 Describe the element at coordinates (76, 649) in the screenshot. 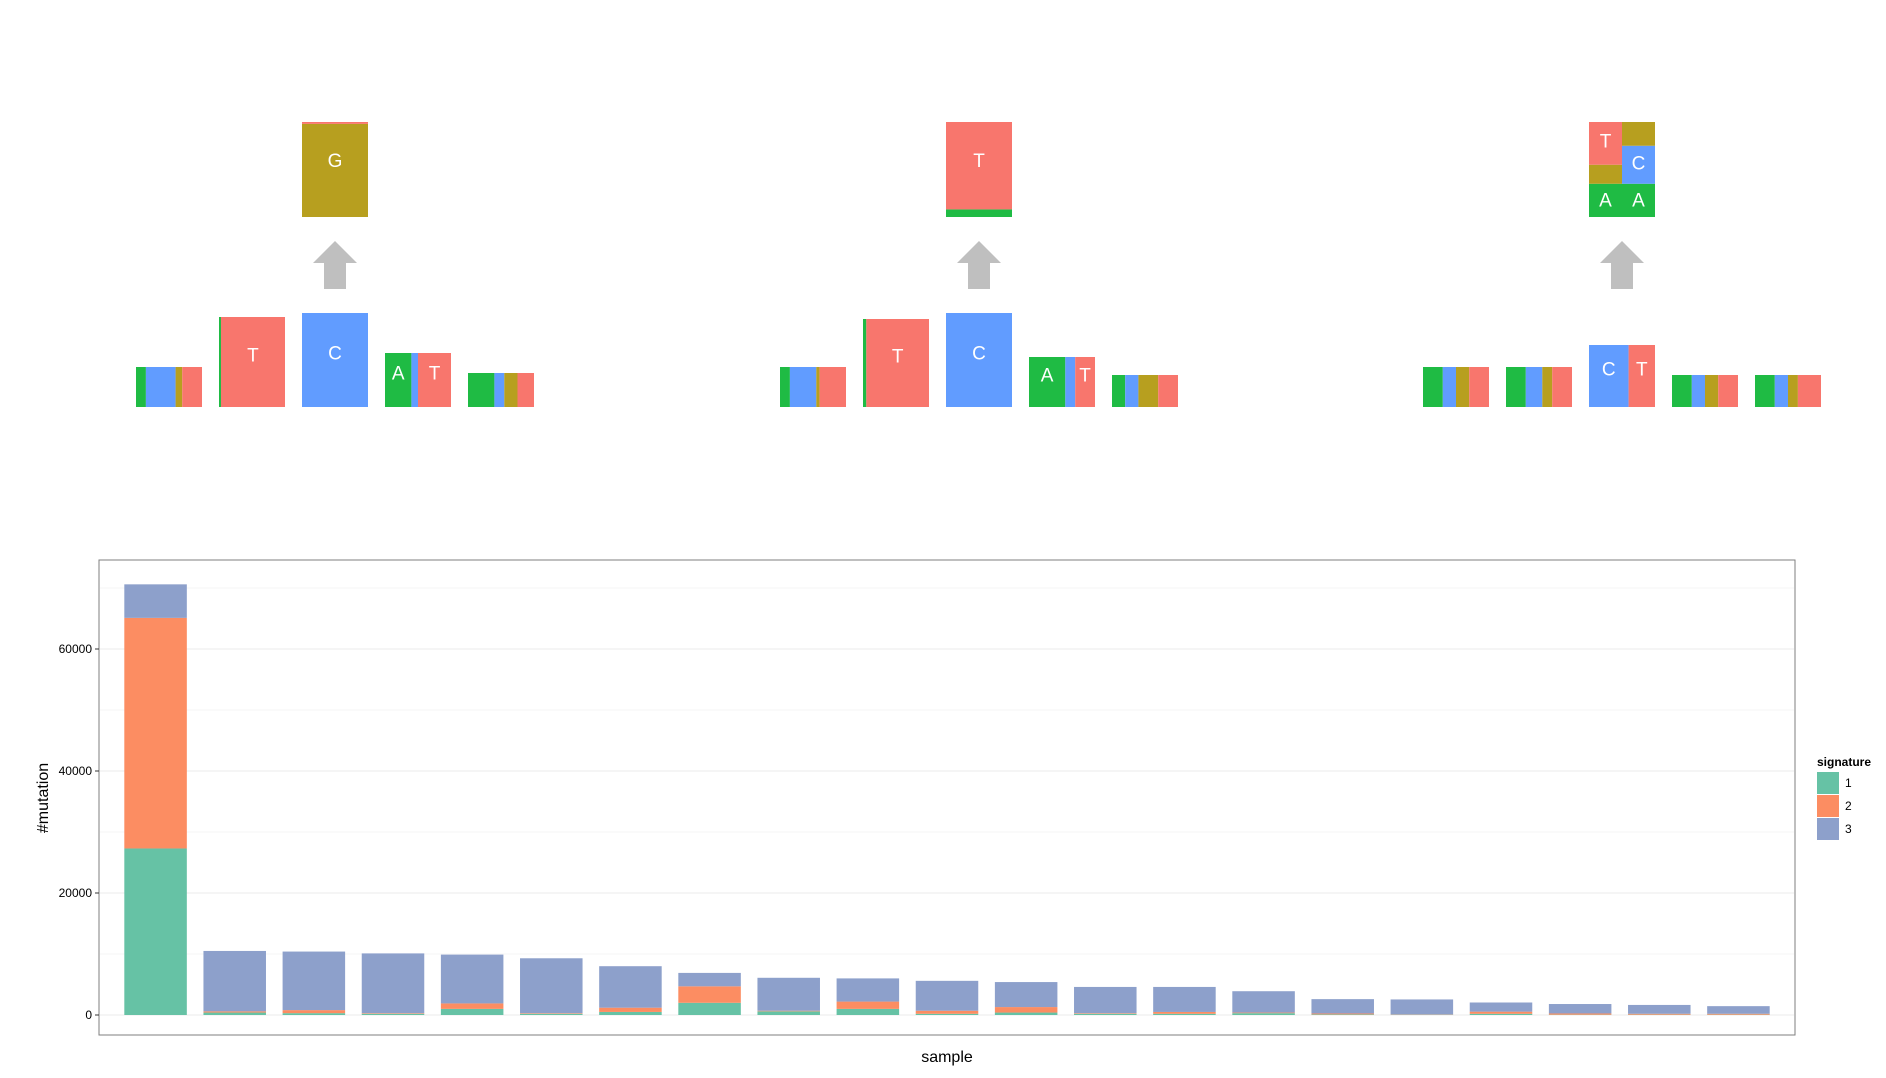

I see `y-tick-label: 60000` at that location.